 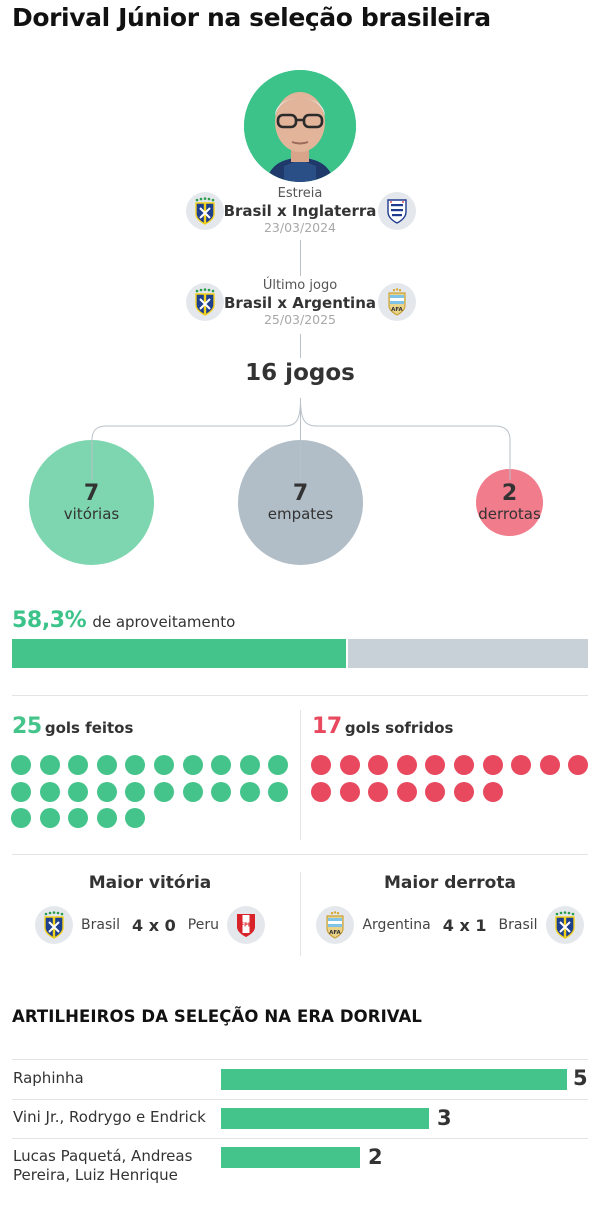 What do you see at coordinates (397, 211) in the screenshot?
I see `england-crest-icon` at bounding box center [397, 211].